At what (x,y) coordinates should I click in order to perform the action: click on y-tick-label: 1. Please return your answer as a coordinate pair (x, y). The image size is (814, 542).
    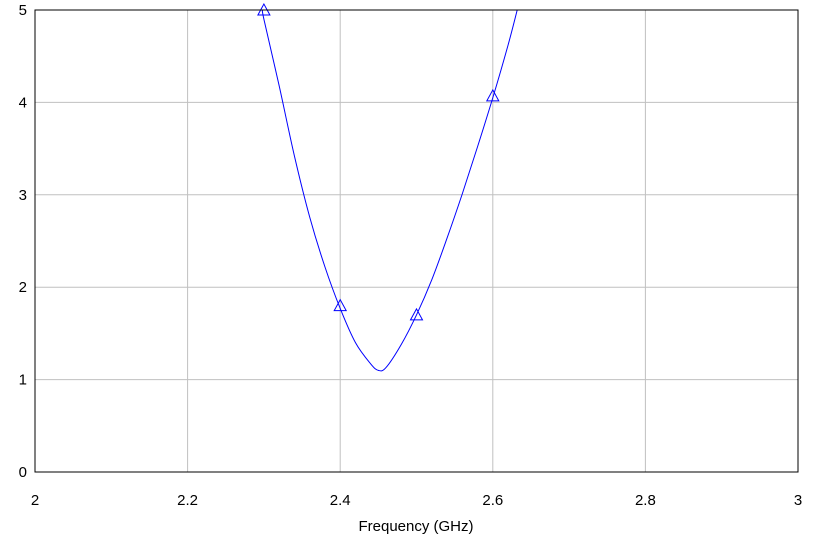
    Looking at the image, I should click on (23, 380).